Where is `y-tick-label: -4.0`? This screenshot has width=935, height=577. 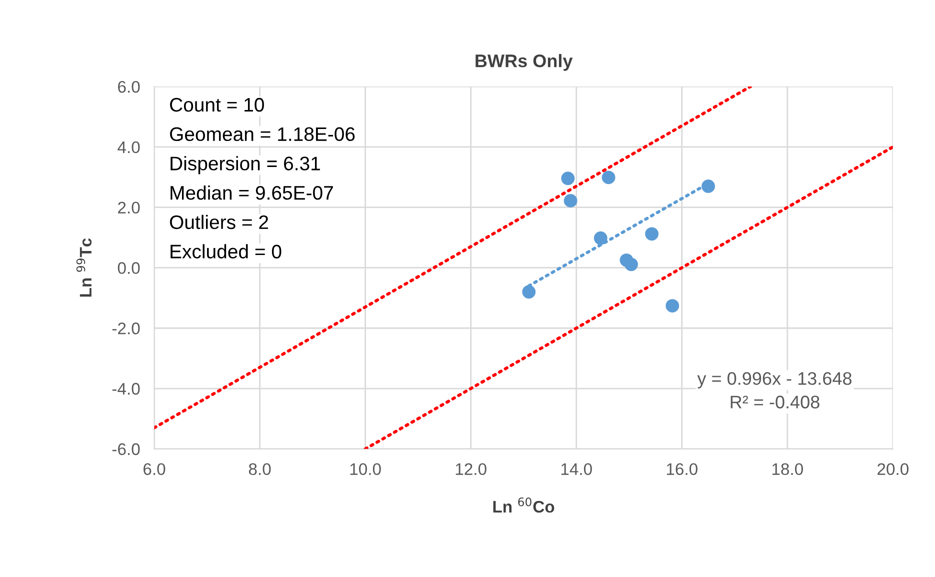
y-tick-label: -4.0 is located at coordinates (126, 388).